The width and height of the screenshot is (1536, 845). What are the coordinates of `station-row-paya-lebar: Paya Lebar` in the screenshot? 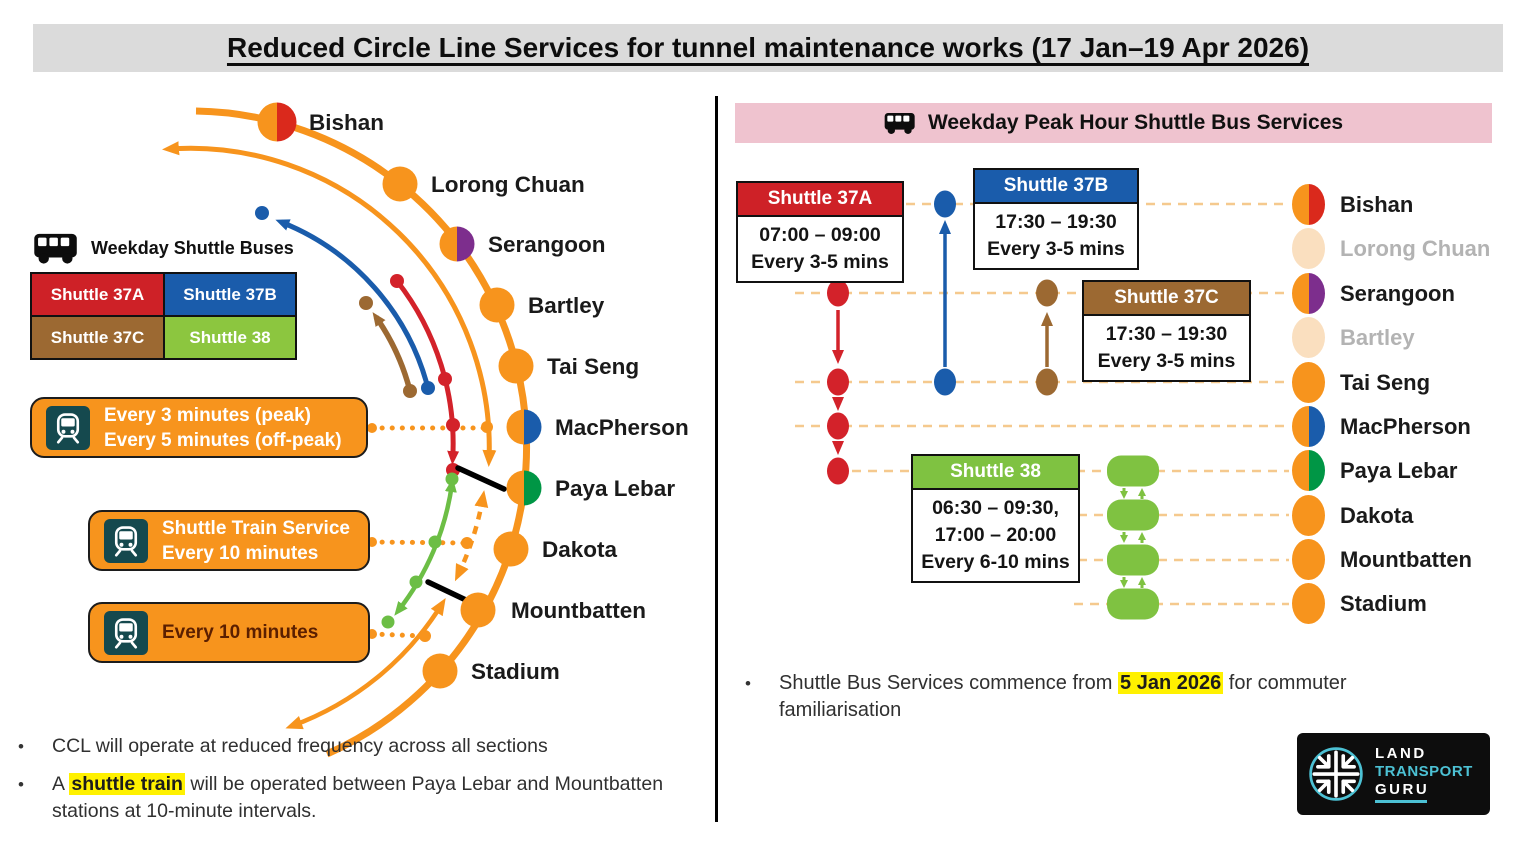 It's located at (1374, 470).